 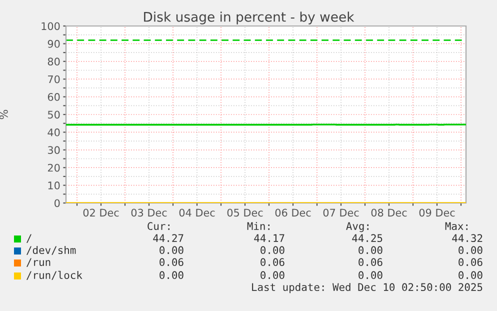 I want to click on text: 44.27, so click(x=168, y=238).